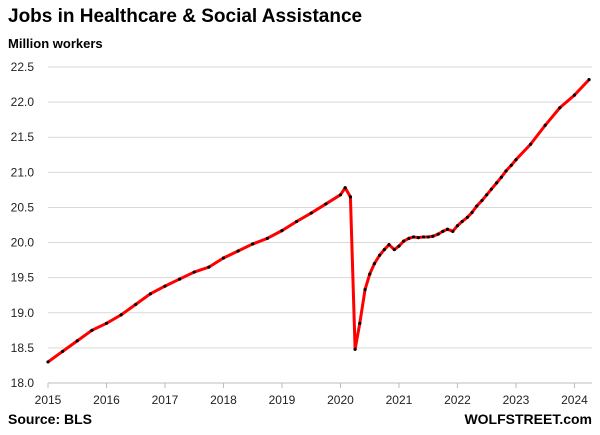 The image size is (600, 435). I want to click on y-tick-label: 20.5, so click(23, 207).